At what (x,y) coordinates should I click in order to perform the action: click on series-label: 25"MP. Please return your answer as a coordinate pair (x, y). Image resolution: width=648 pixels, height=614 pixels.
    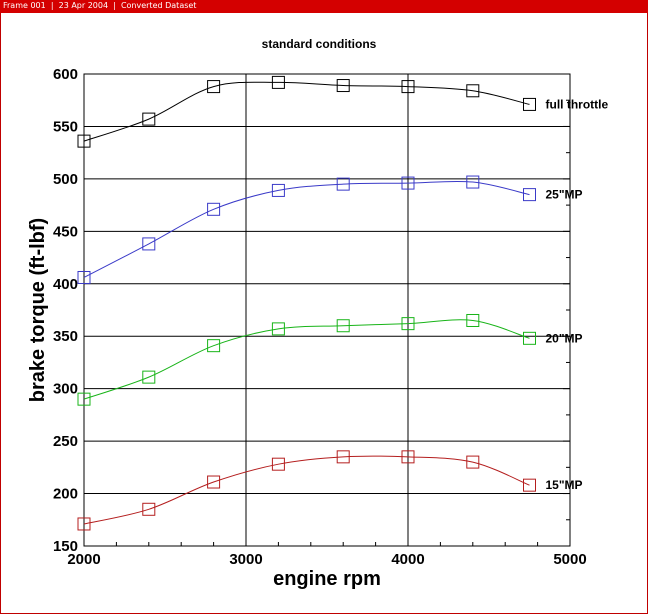
    Looking at the image, I should click on (564, 195).